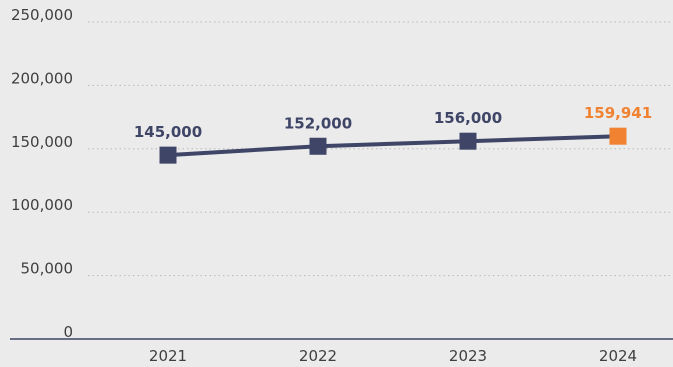  Describe the element at coordinates (47, 269) in the screenshot. I see `y-tick-label: 50,000` at that location.